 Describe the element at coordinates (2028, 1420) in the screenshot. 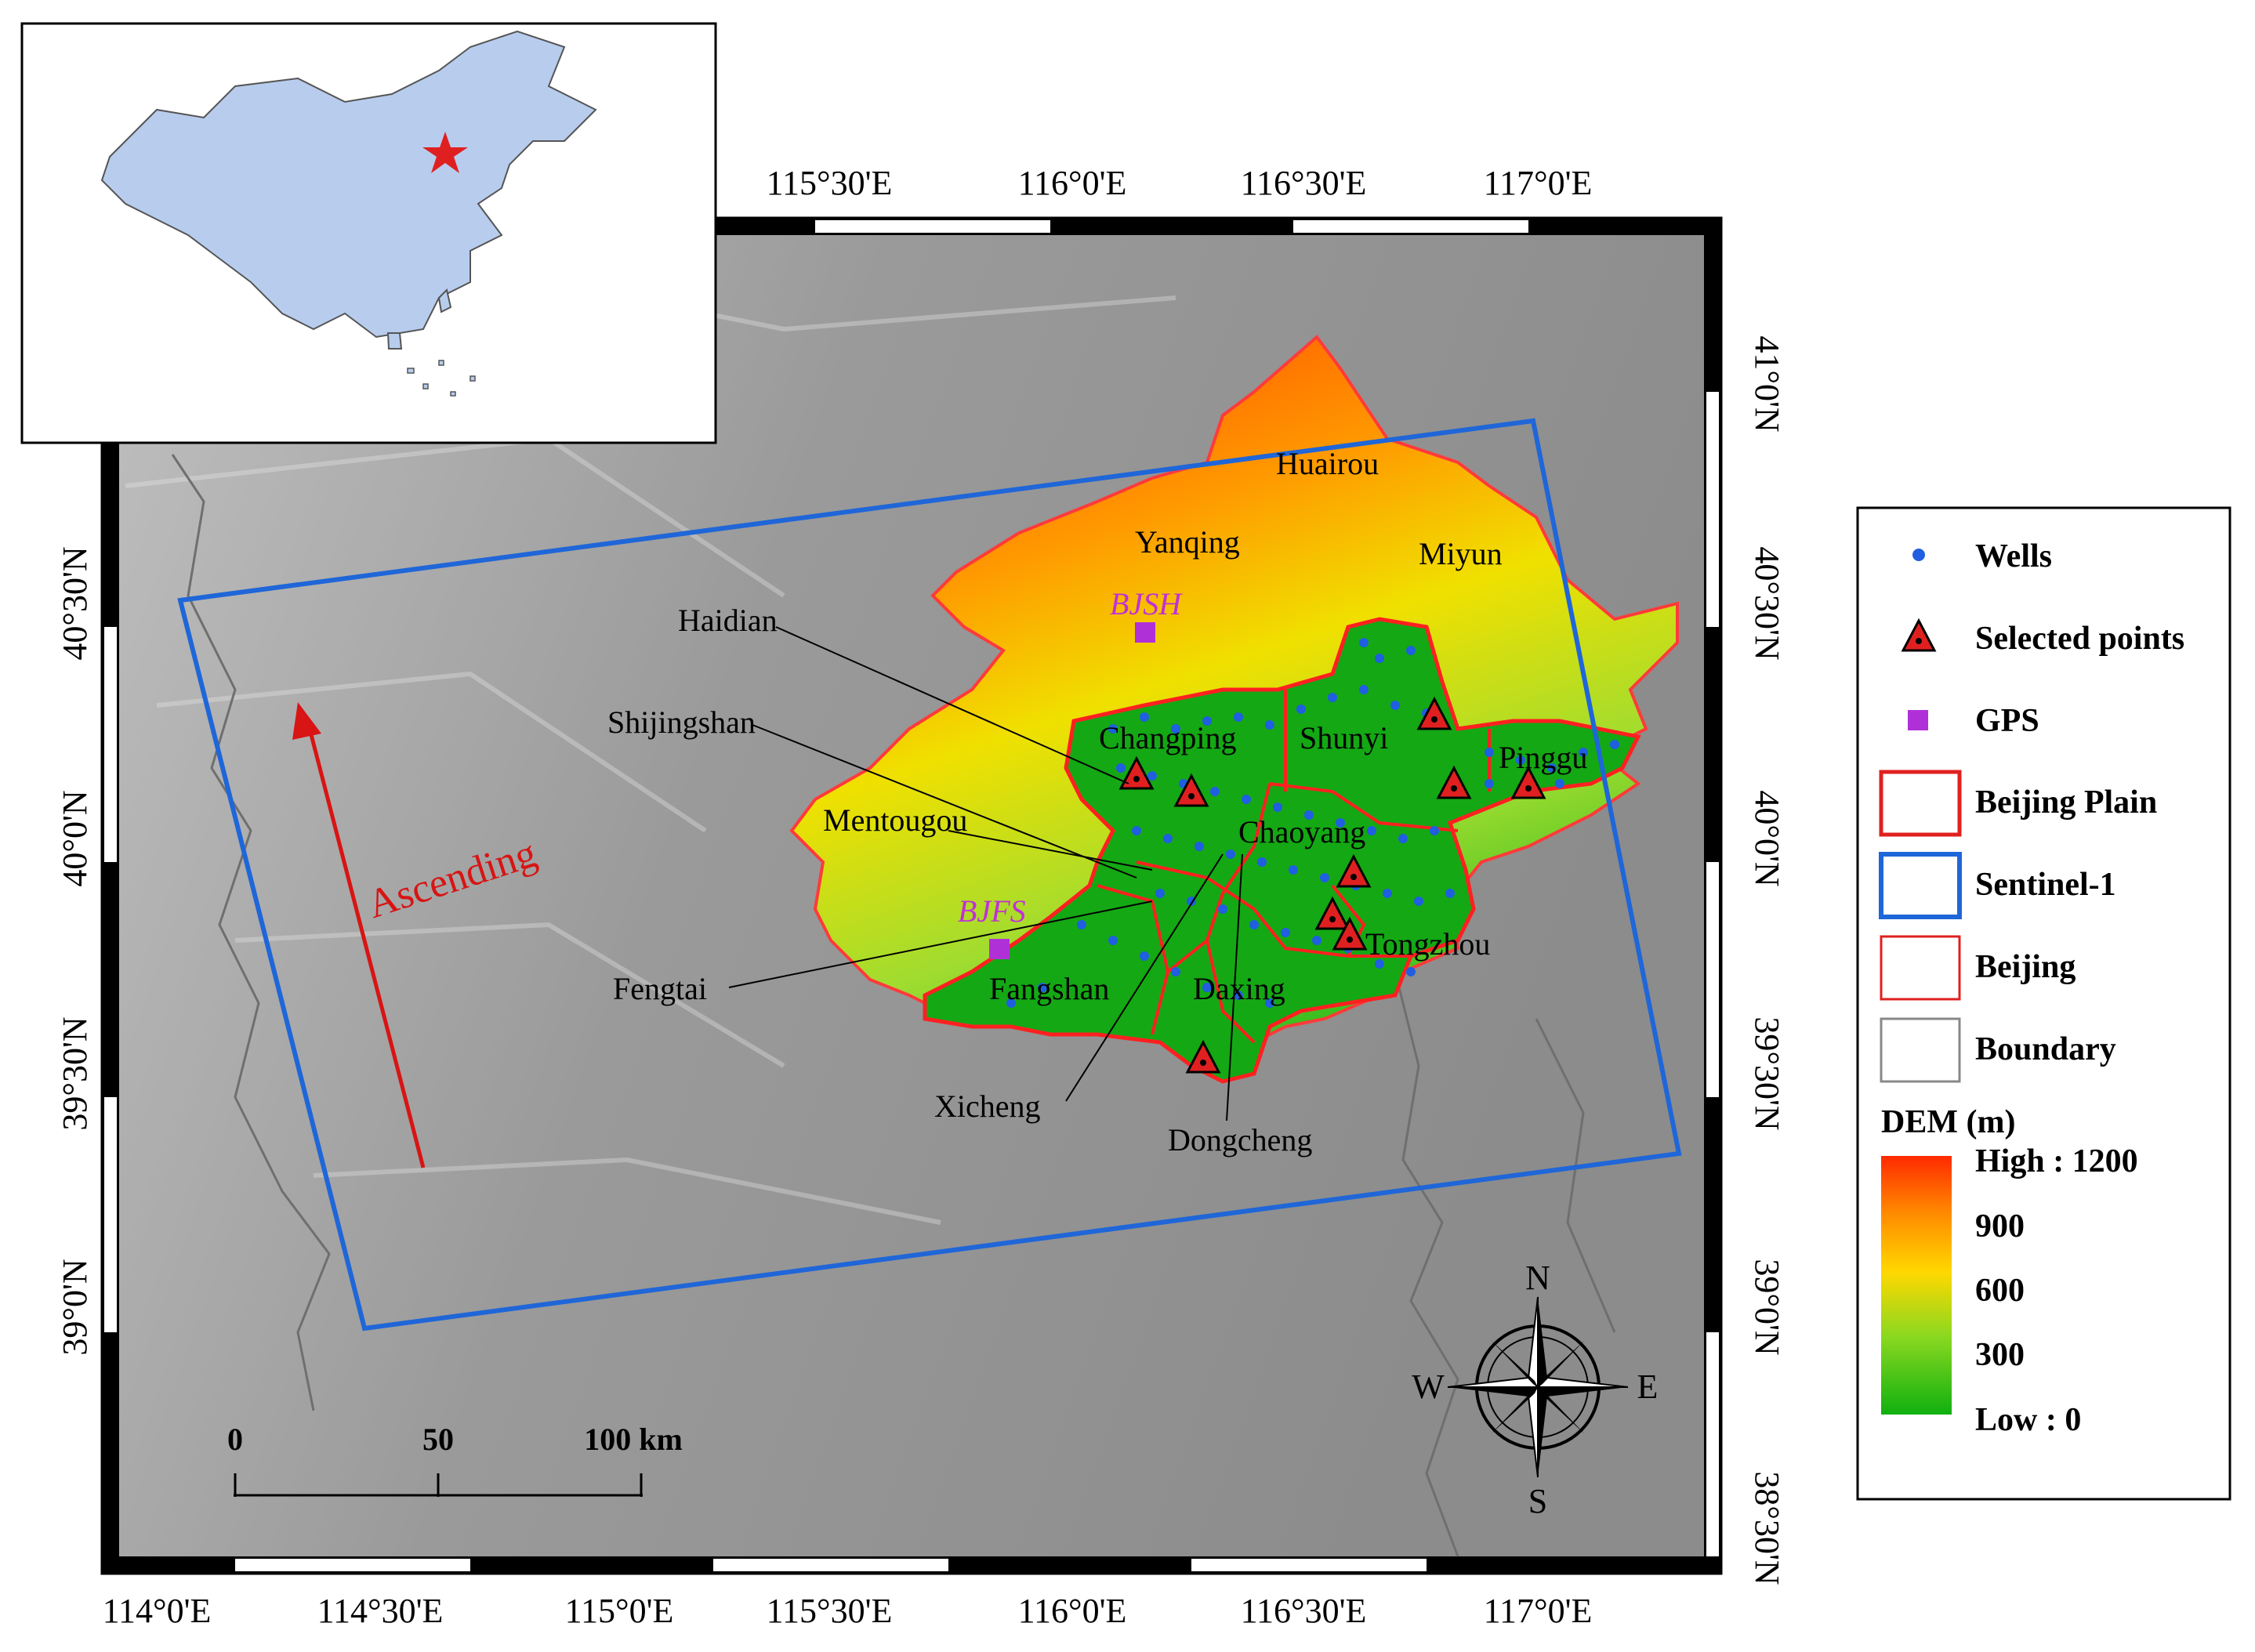

I see `dem-tick-label: Low : 0` at that location.